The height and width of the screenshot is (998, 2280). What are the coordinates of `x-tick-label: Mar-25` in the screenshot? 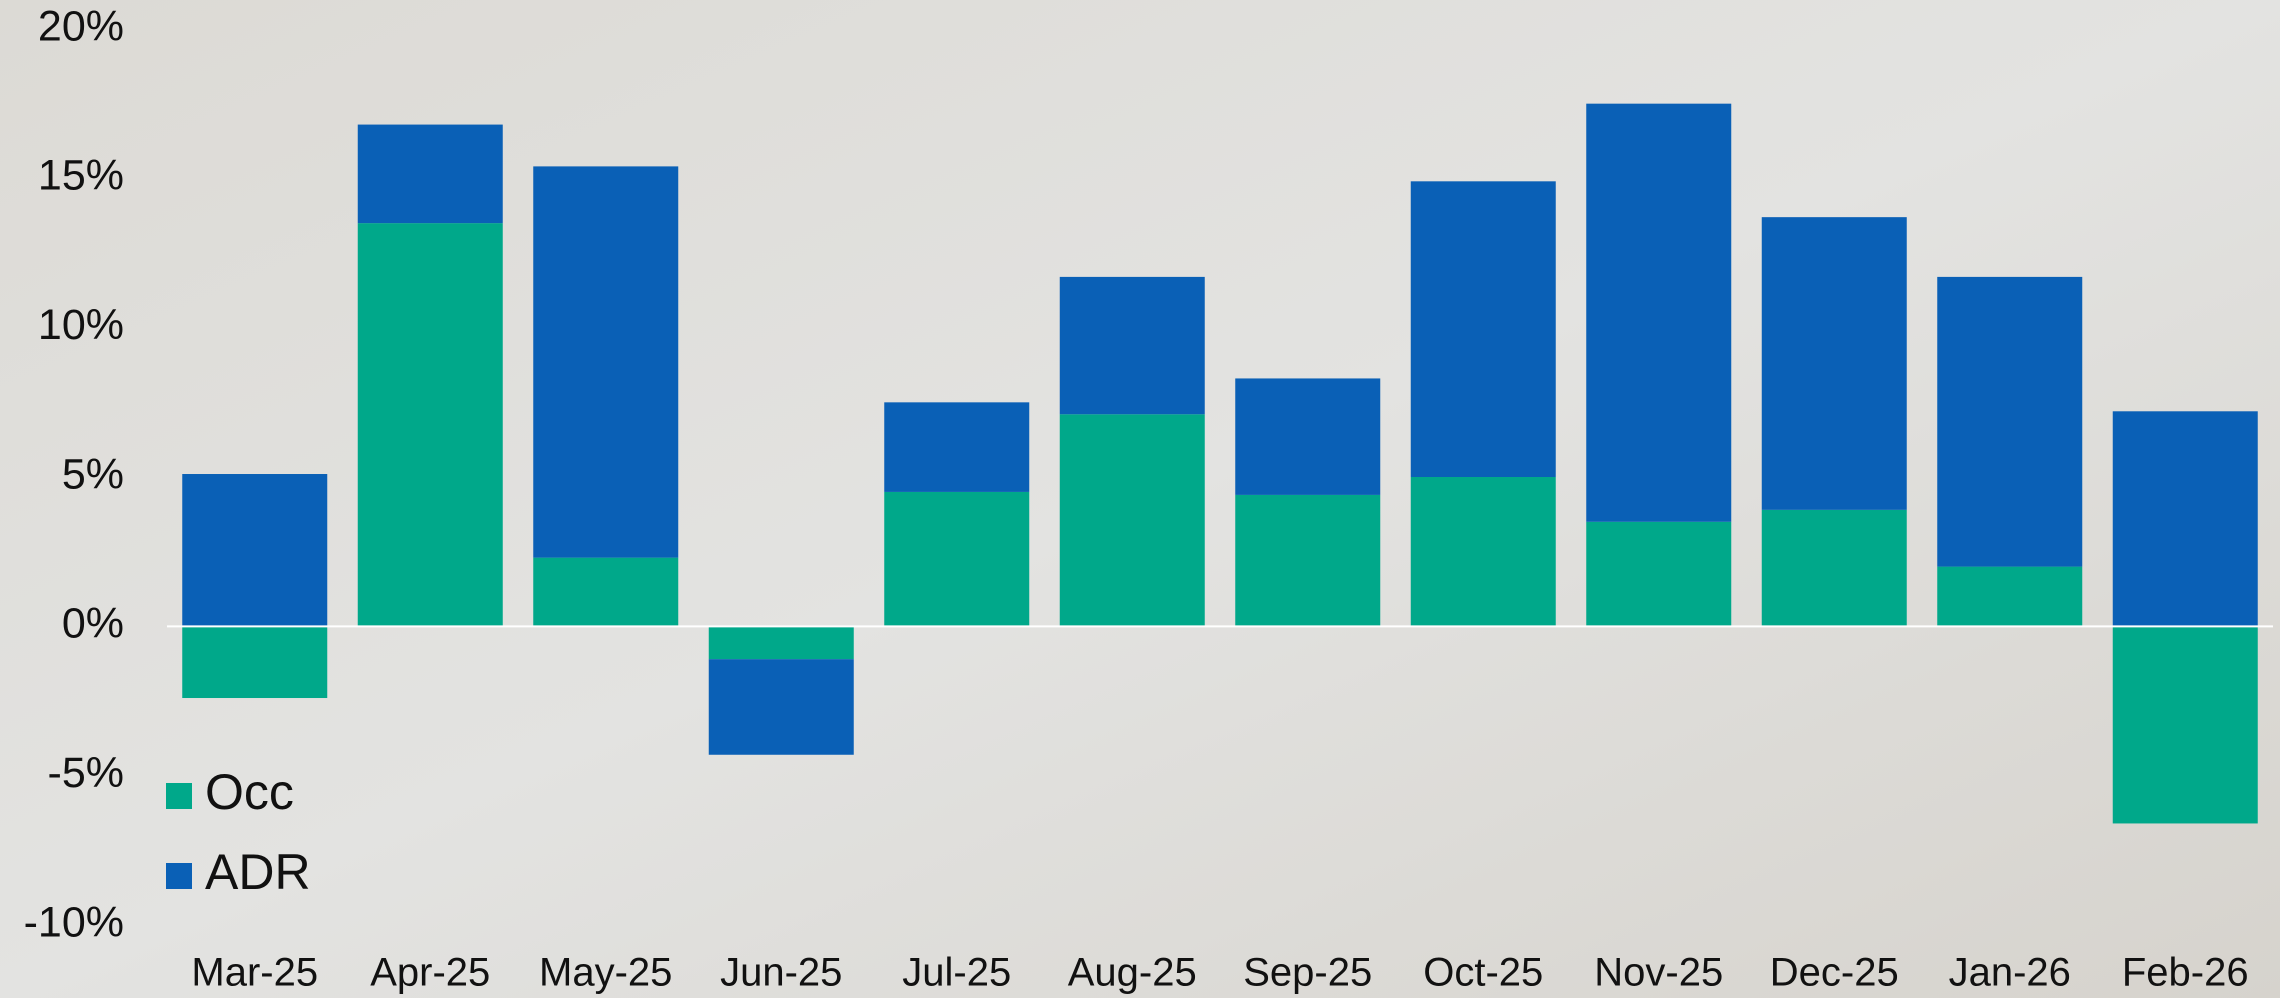 It's located at (254, 973).